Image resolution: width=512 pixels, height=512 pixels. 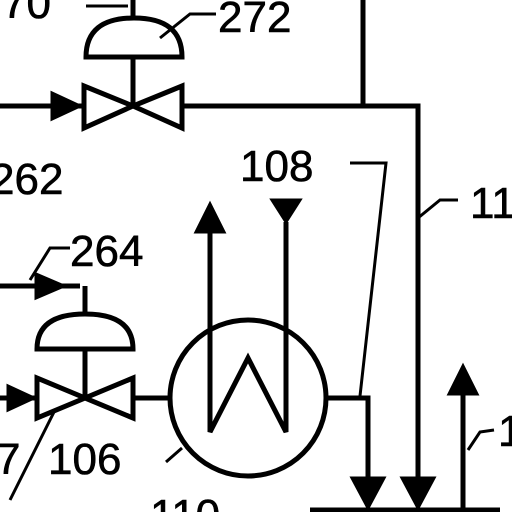 I want to click on coil-outlet-arrow, so click(x=210, y=217).